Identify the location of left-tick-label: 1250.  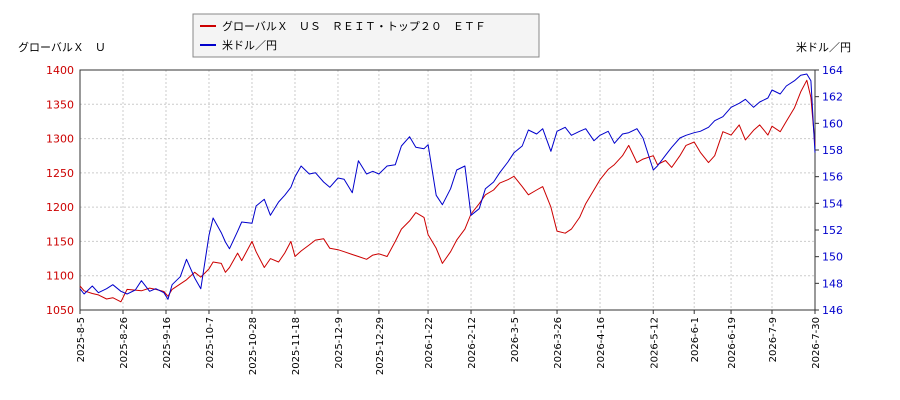
(60, 173).